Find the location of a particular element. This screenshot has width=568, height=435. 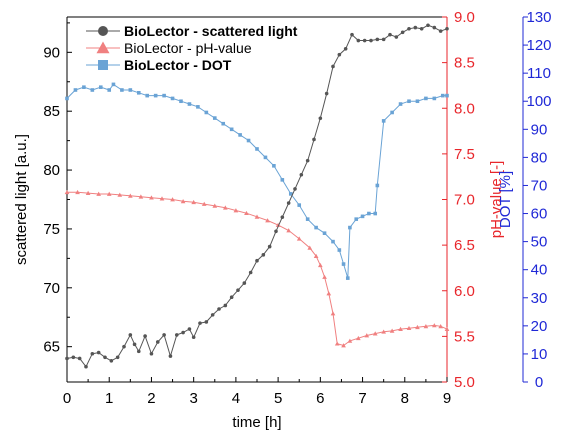

x-axis-title: time [h] is located at coordinates (256, 422).